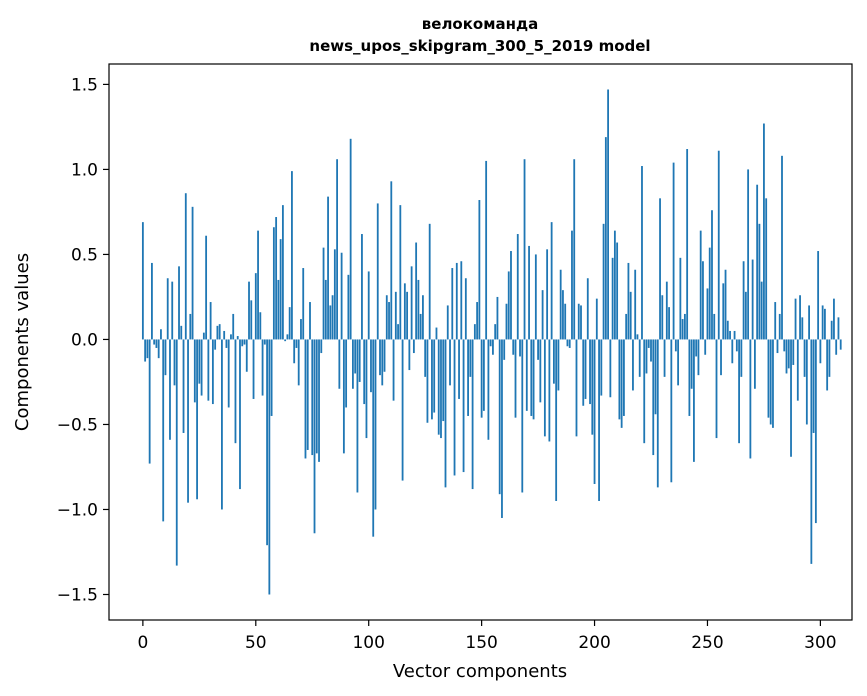 This screenshot has height=696, width=867. I want to click on x-axis: 0 50 100 150 200 250 300, so click(487, 636).